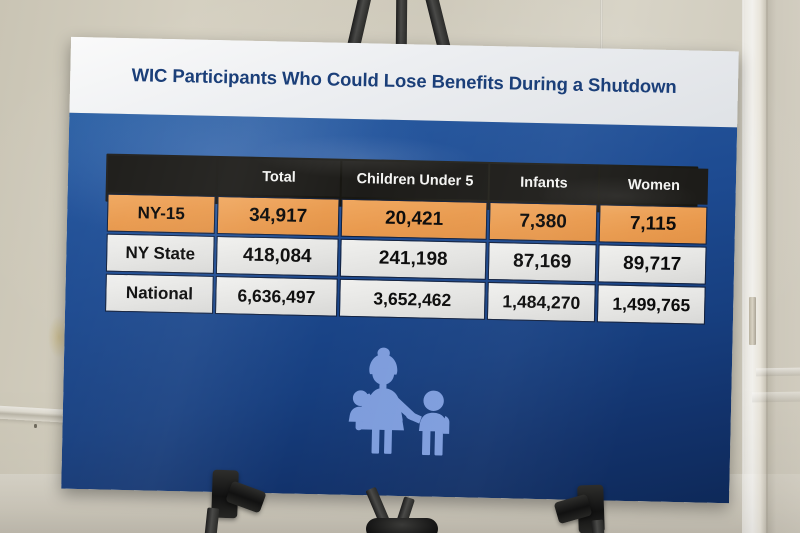 The height and width of the screenshot is (533, 800). I want to click on cell-nystate-women: 89,717, so click(652, 264).